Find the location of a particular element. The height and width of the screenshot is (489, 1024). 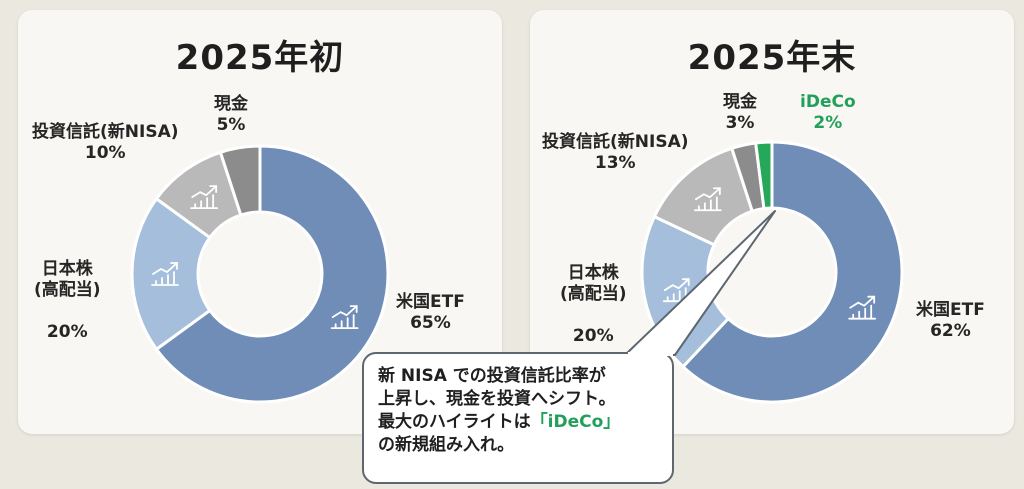

slice-label-us-etf: 米国ETF 65% is located at coordinates (430, 312).